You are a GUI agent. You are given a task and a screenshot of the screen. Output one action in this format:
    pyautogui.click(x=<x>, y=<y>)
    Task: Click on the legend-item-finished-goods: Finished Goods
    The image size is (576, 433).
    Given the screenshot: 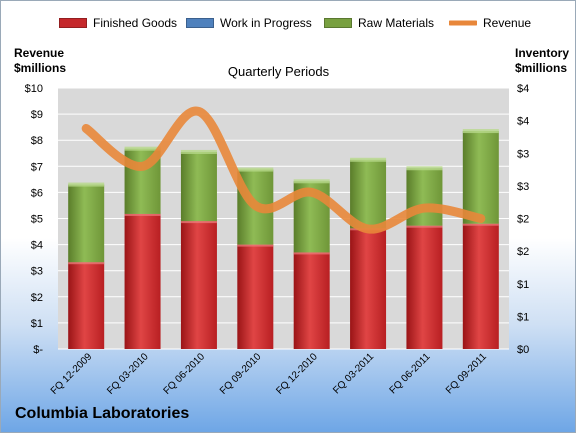 What is the action you would take?
    pyautogui.click(x=118, y=23)
    